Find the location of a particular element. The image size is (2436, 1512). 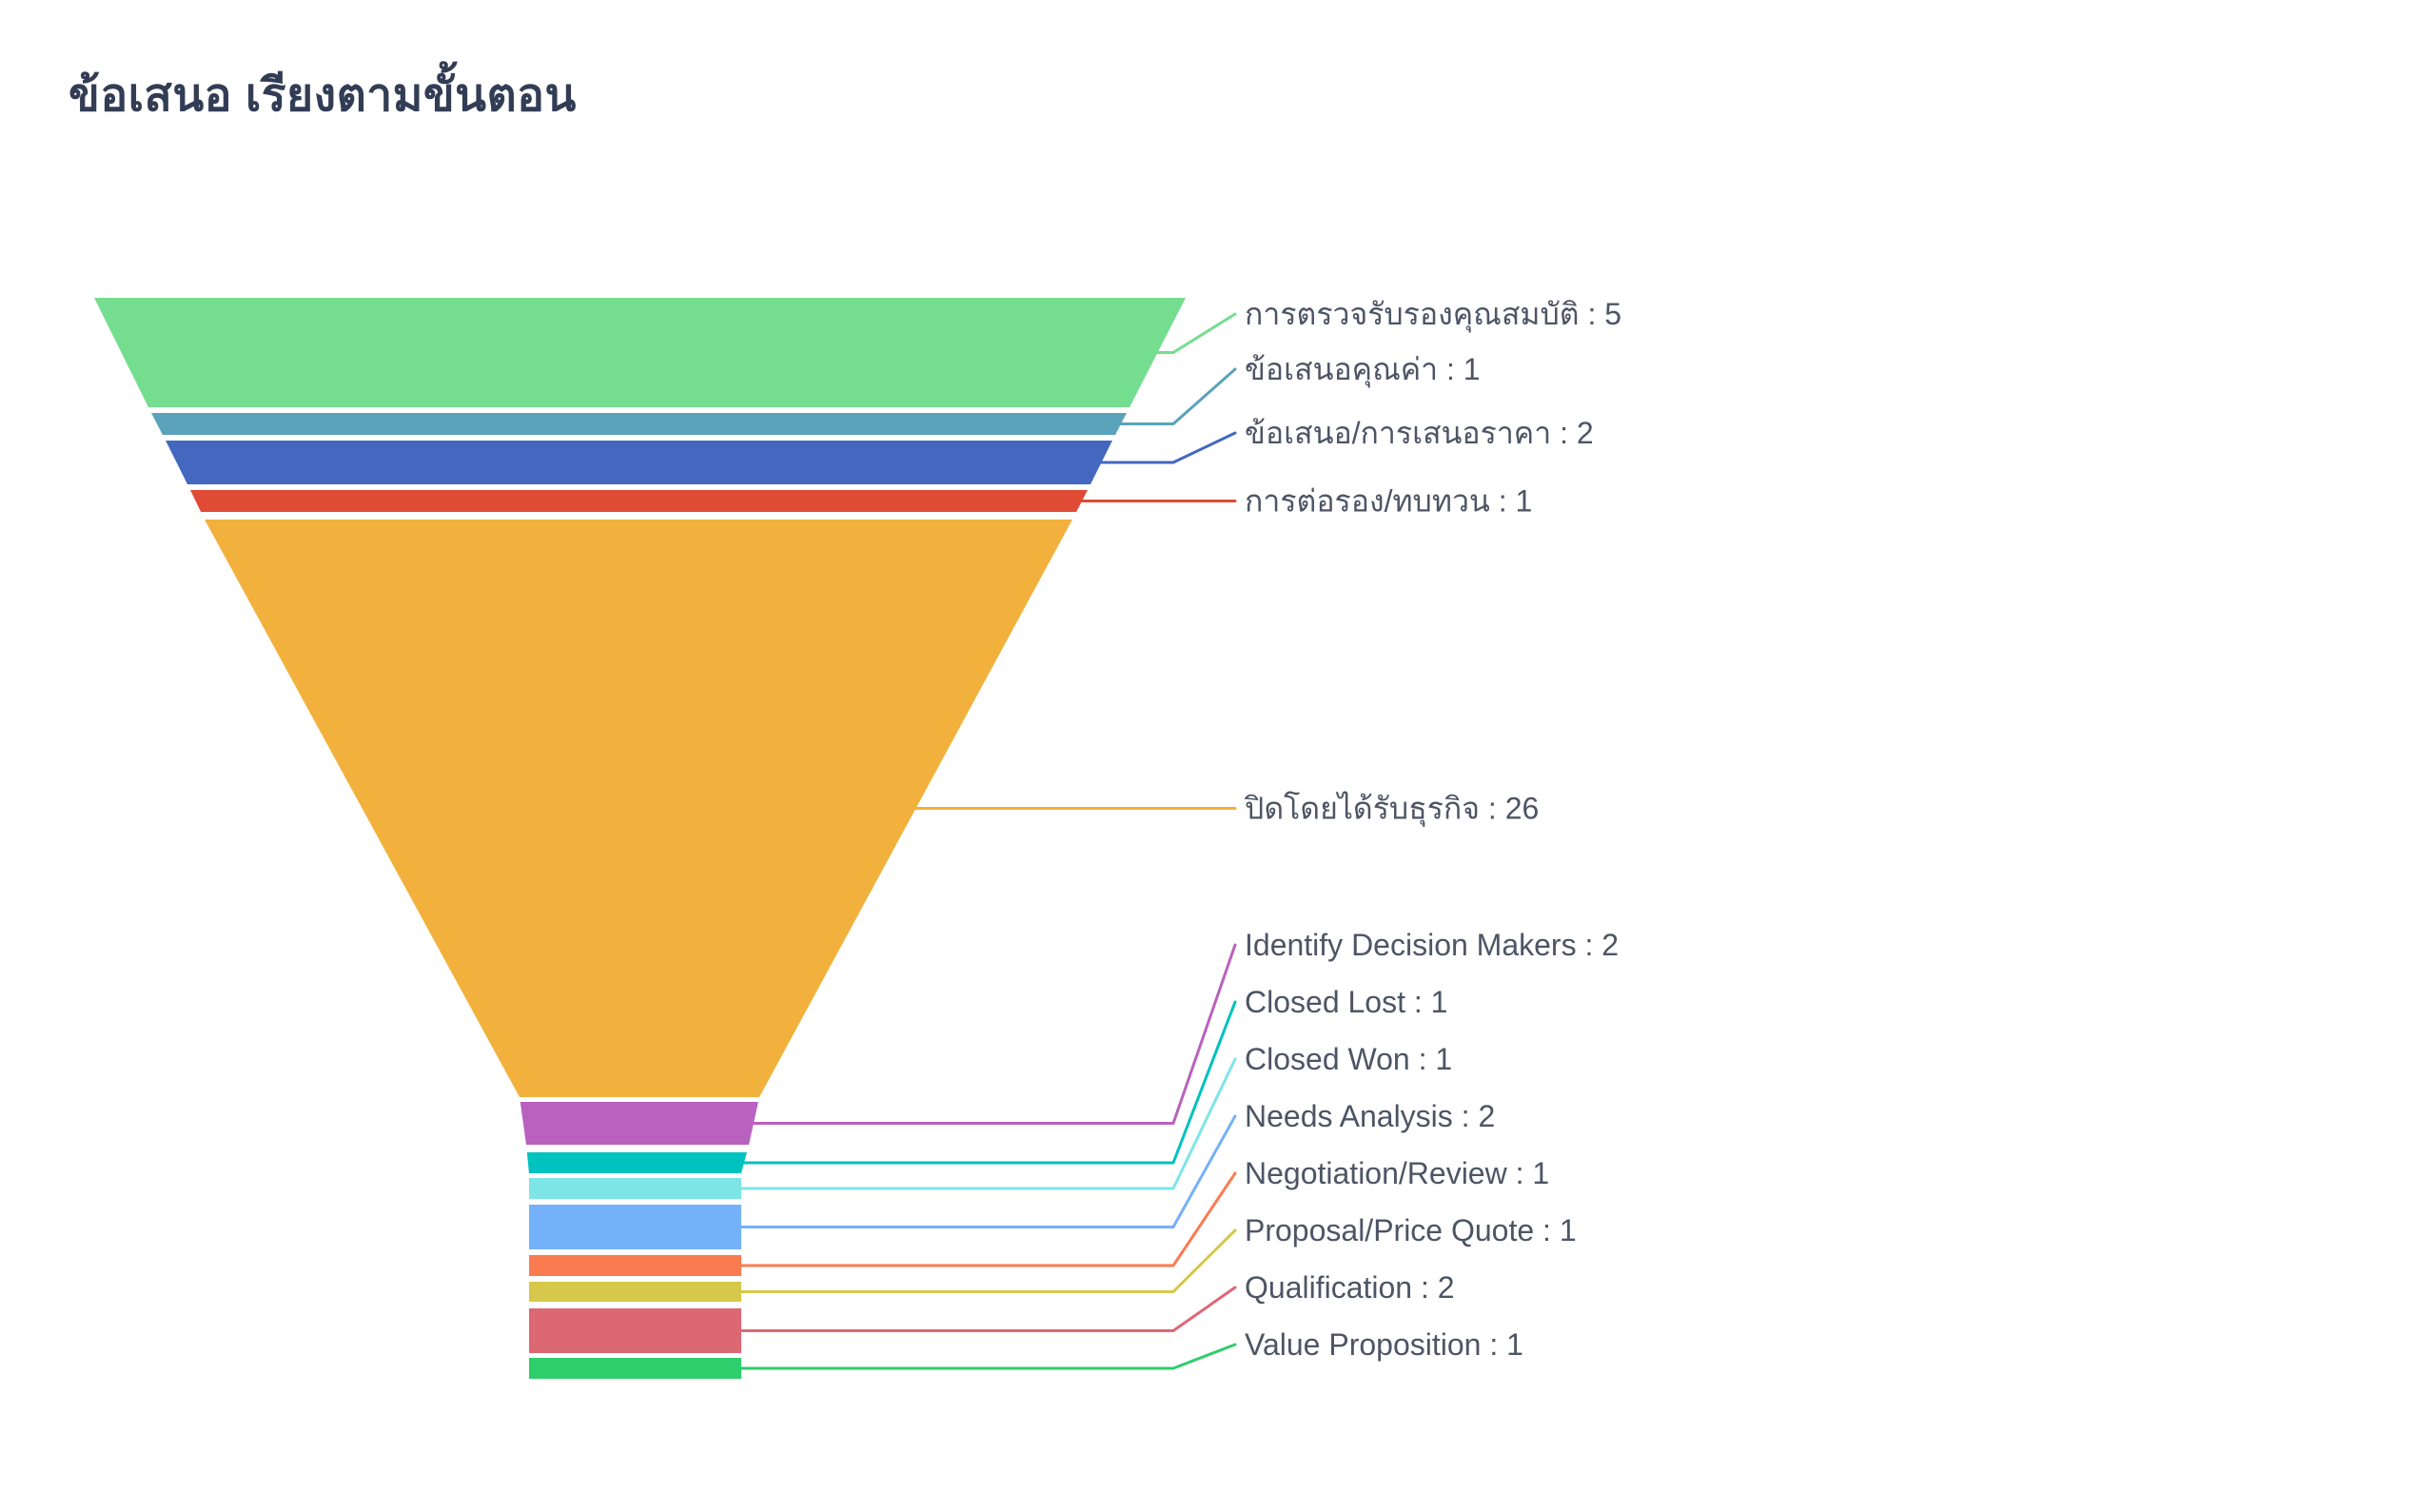

slice-label-13: Value Proposition : 1 is located at coordinates (1384, 1344).